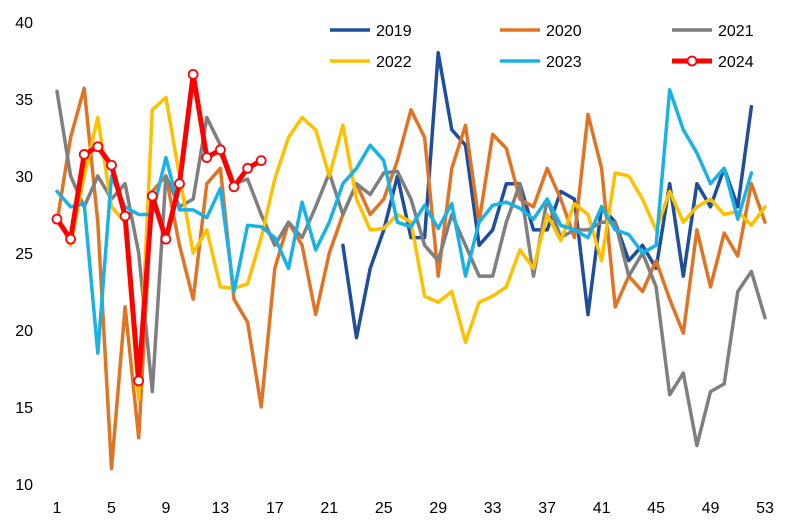 This screenshot has height=531, width=797. What do you see at coordinates (57, 508) in the screenshot?
I see `x-tick-label: 1` at bounding box center [57, 508].